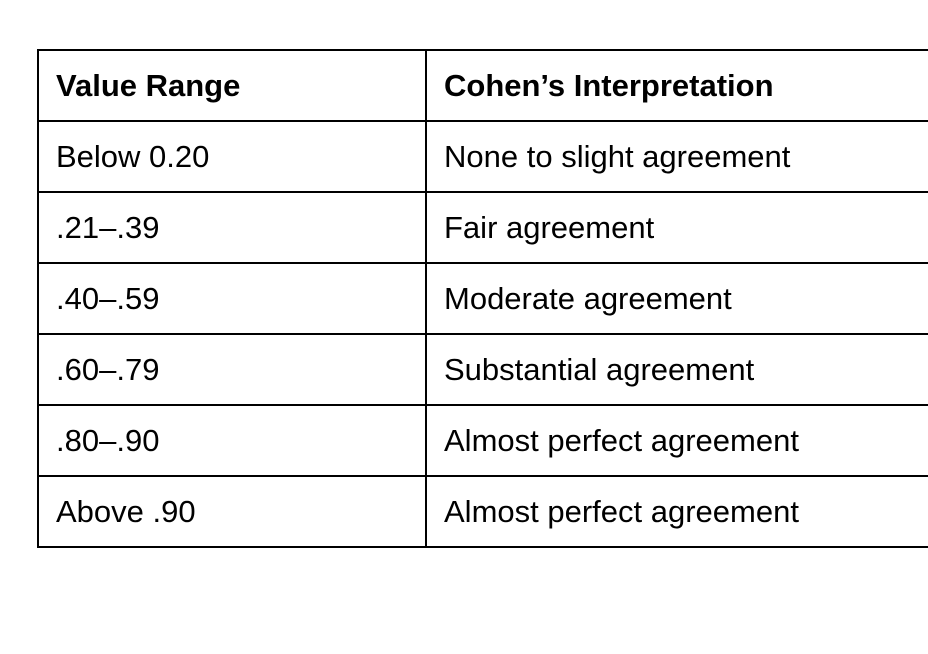  What do you see at coordinates (676, 298) in the screenshot?
I see `interpretation-cell: Moderate agreement` at bounding box center [676, 298].